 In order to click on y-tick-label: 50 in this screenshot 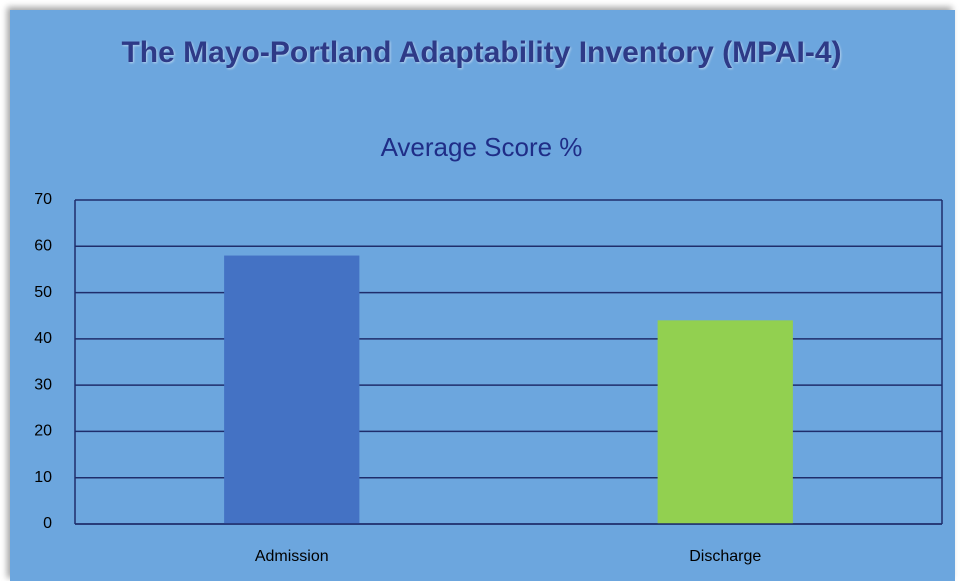, I will do `click(43, 292)`.